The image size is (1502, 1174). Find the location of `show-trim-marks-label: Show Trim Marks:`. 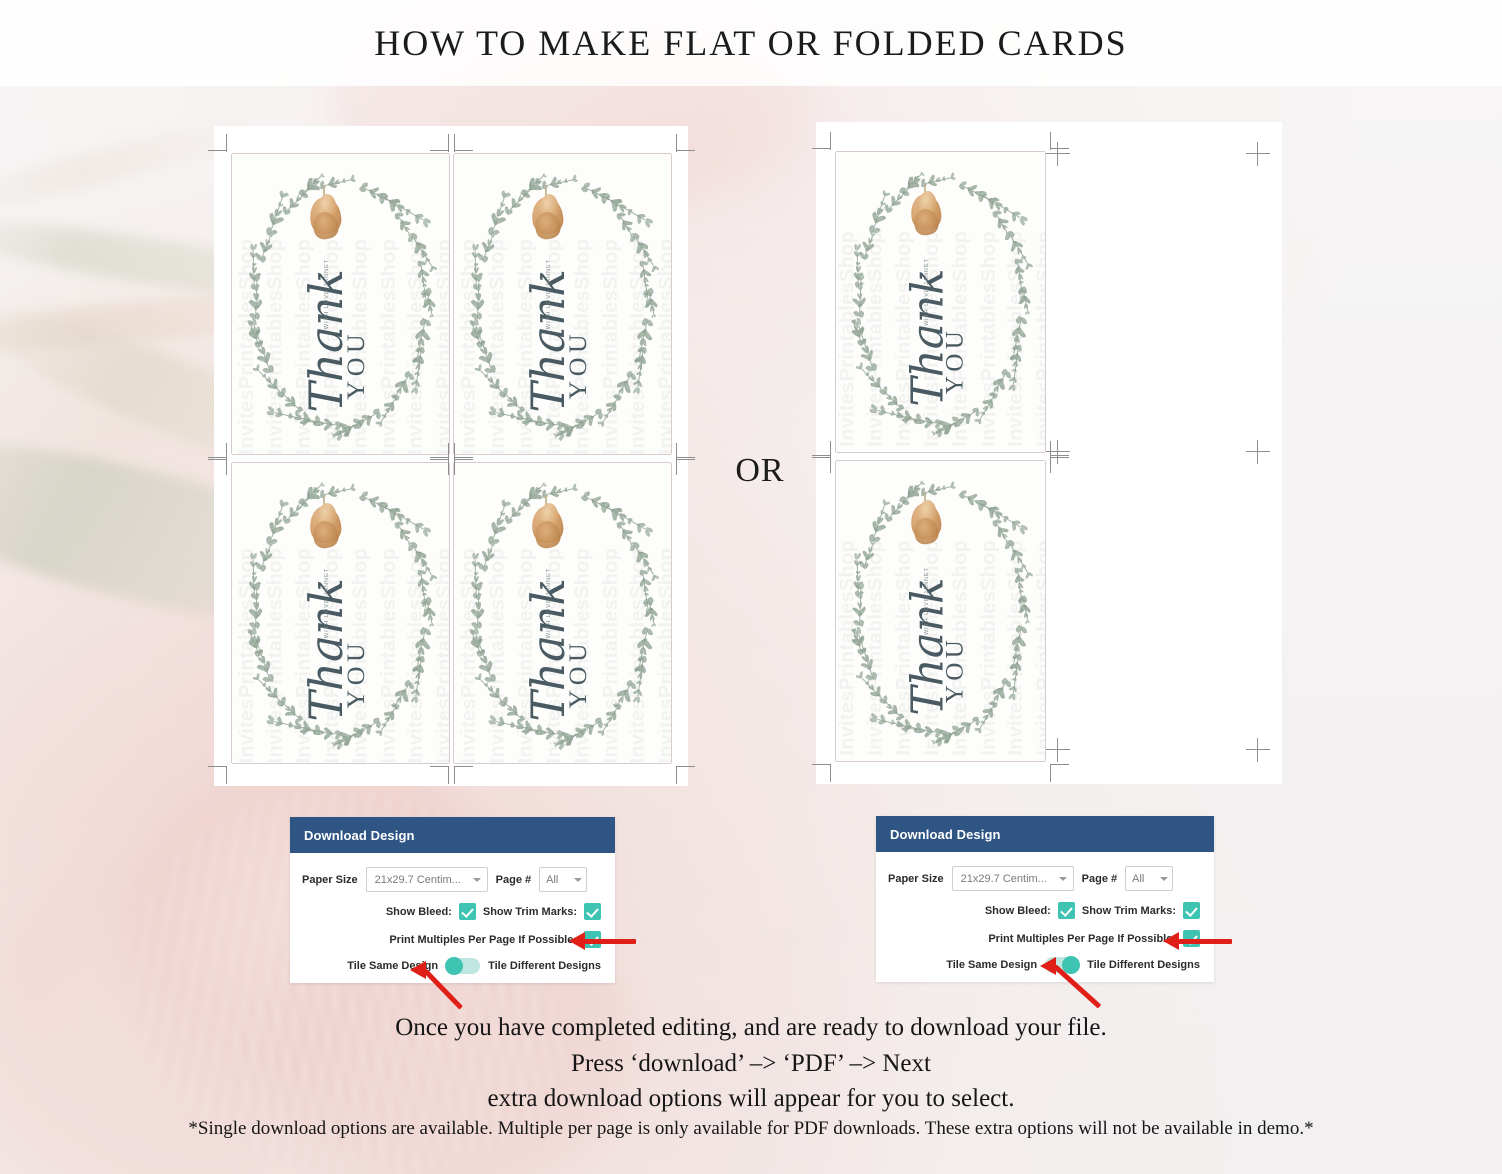

show-trim-marks-label: Show Trim Marks: is located at coordinates (1128, 910).